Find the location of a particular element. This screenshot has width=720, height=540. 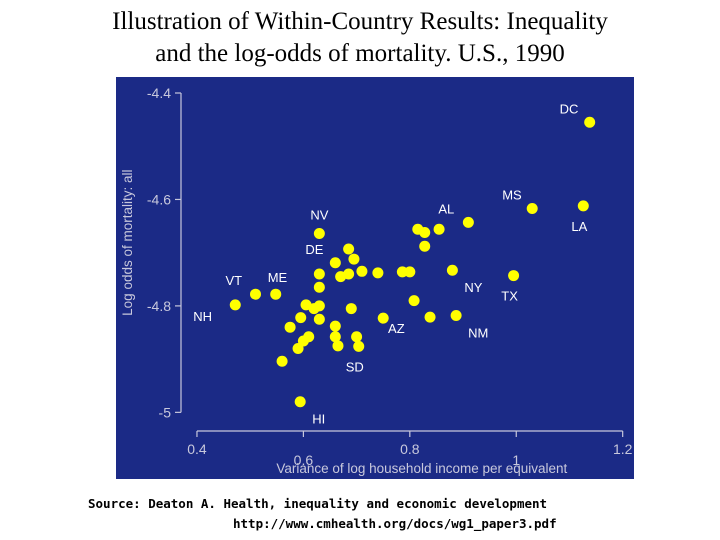

state-label-hi: HI is located at coordinates (318, 419).